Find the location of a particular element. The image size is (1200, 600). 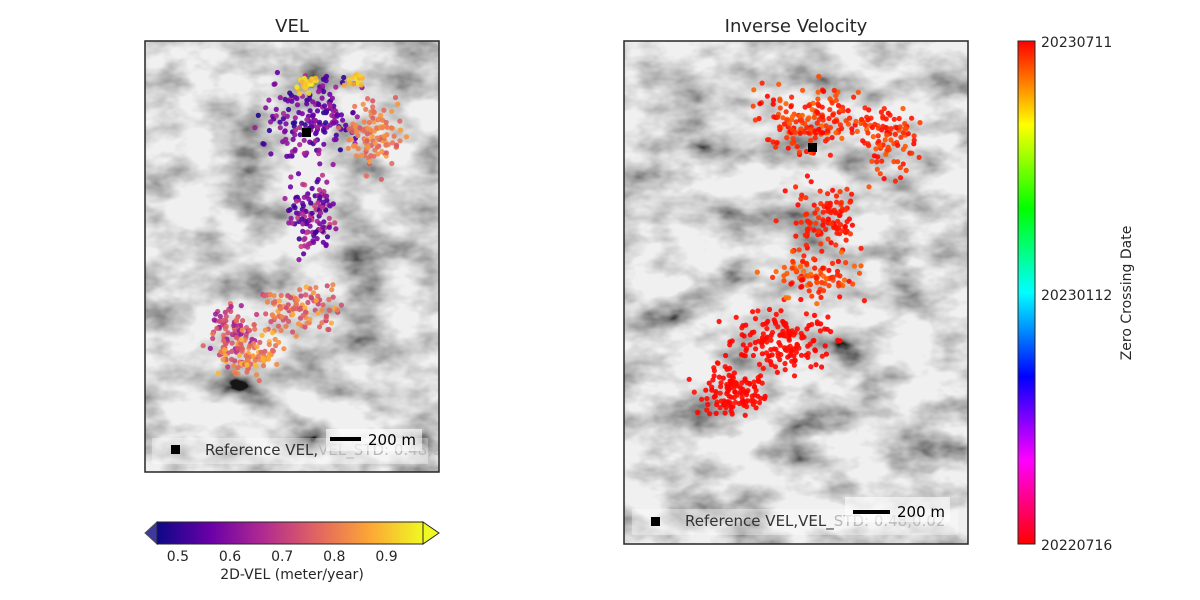

vel-colorbar-extend-max is located at coordinates (431, 533).